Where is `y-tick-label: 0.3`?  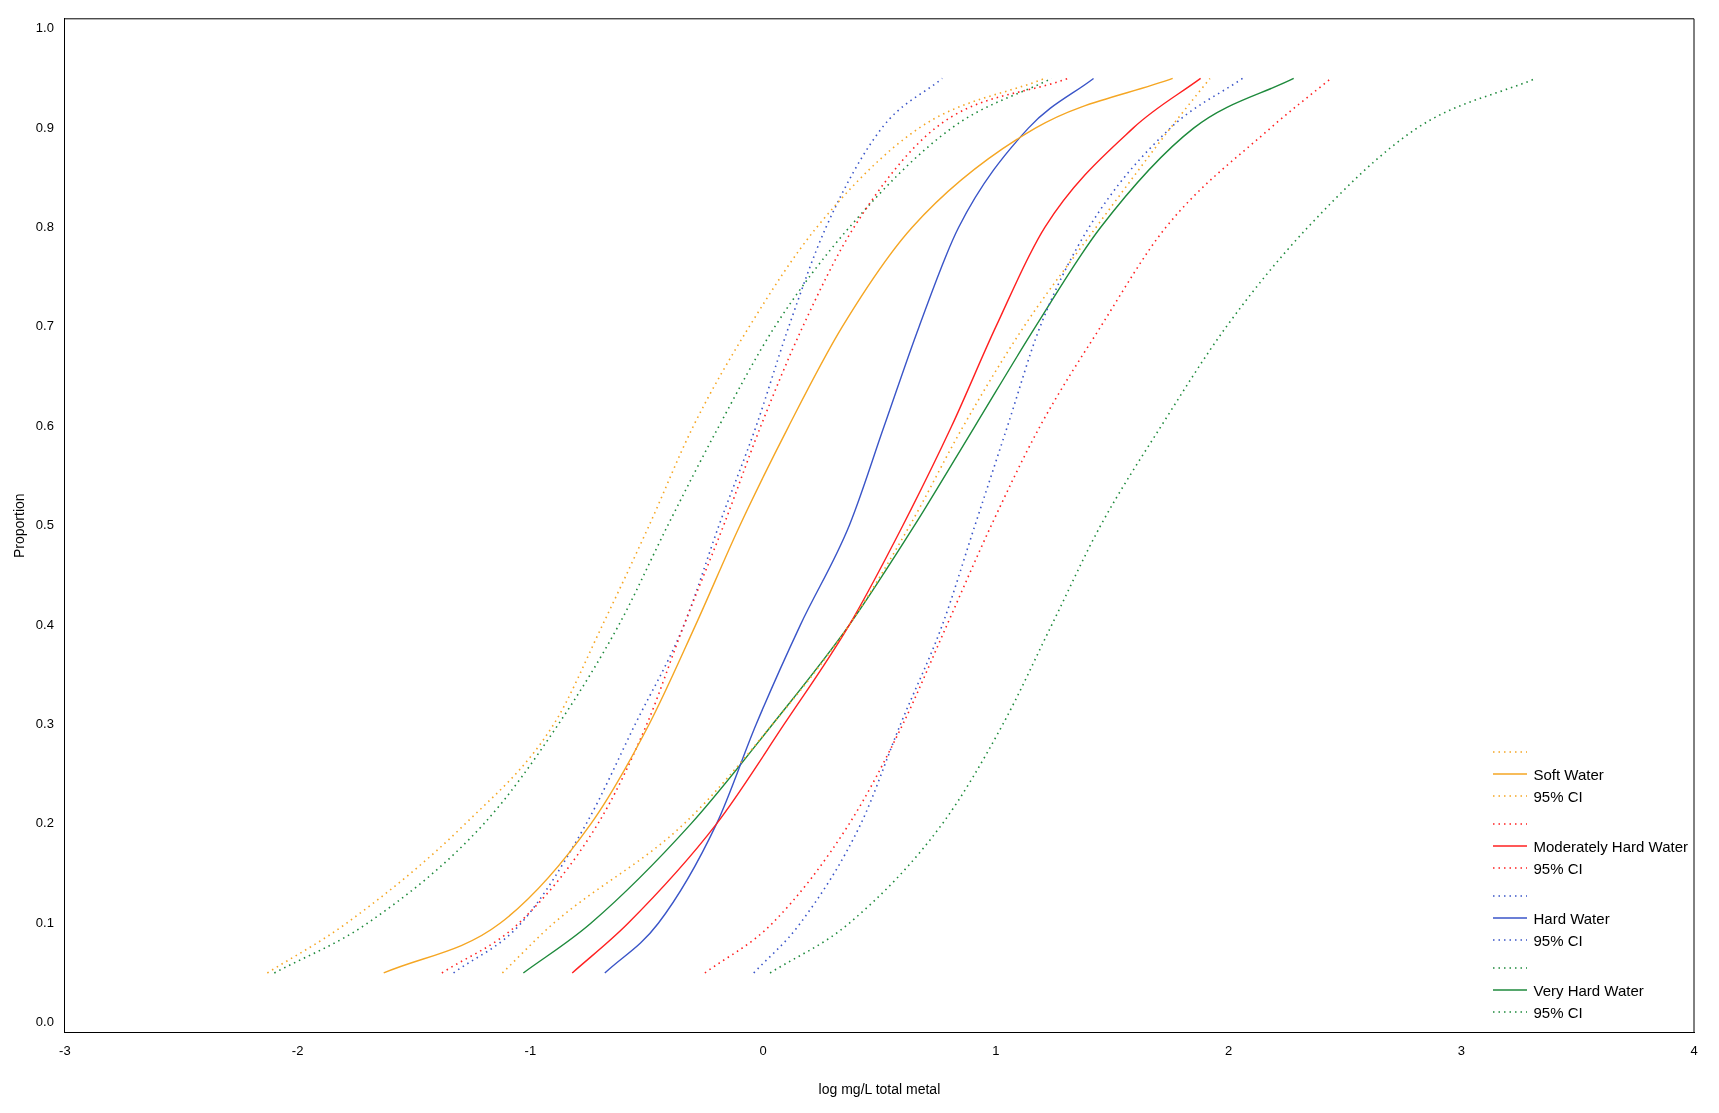
y-tick-label: 0.3 is located at coordinates (44, 724).